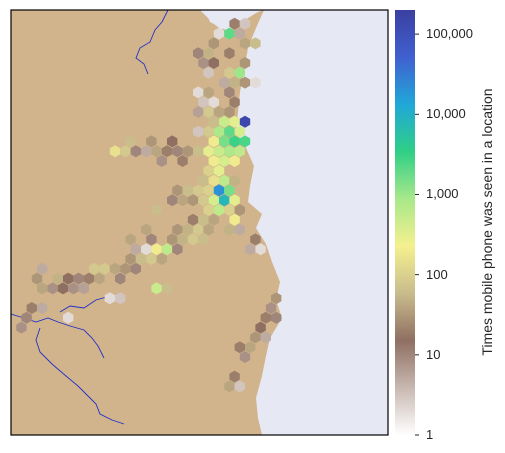 This screenshot has height=453, width=505. What do you see at coordinates (85, 304) in the screenshot?
I see `river-mid` at bounding box center [85, 304].